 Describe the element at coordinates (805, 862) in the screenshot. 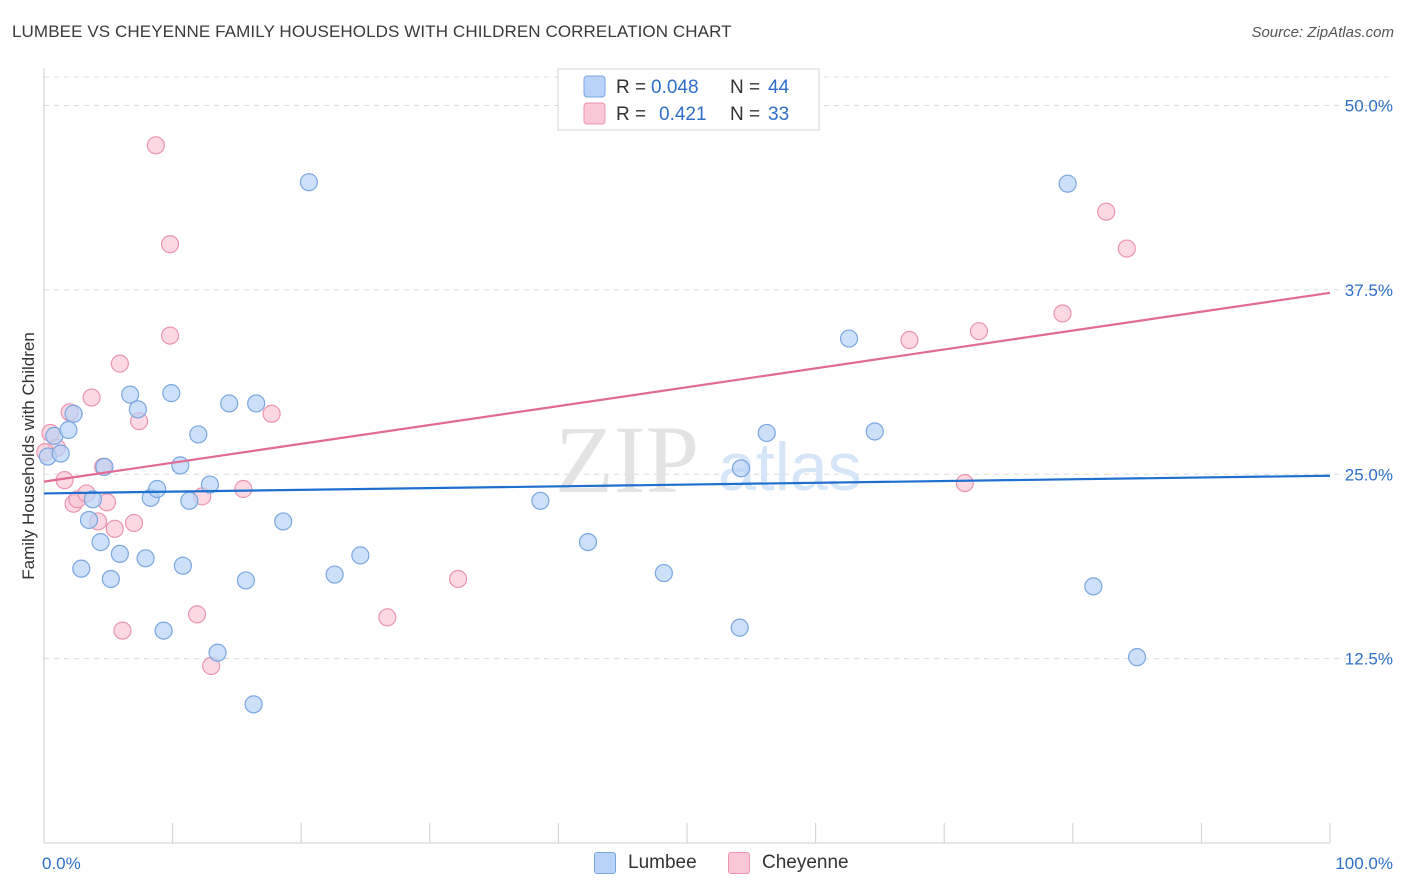

I see `cheyenne-label: Cheyenne` at that location.